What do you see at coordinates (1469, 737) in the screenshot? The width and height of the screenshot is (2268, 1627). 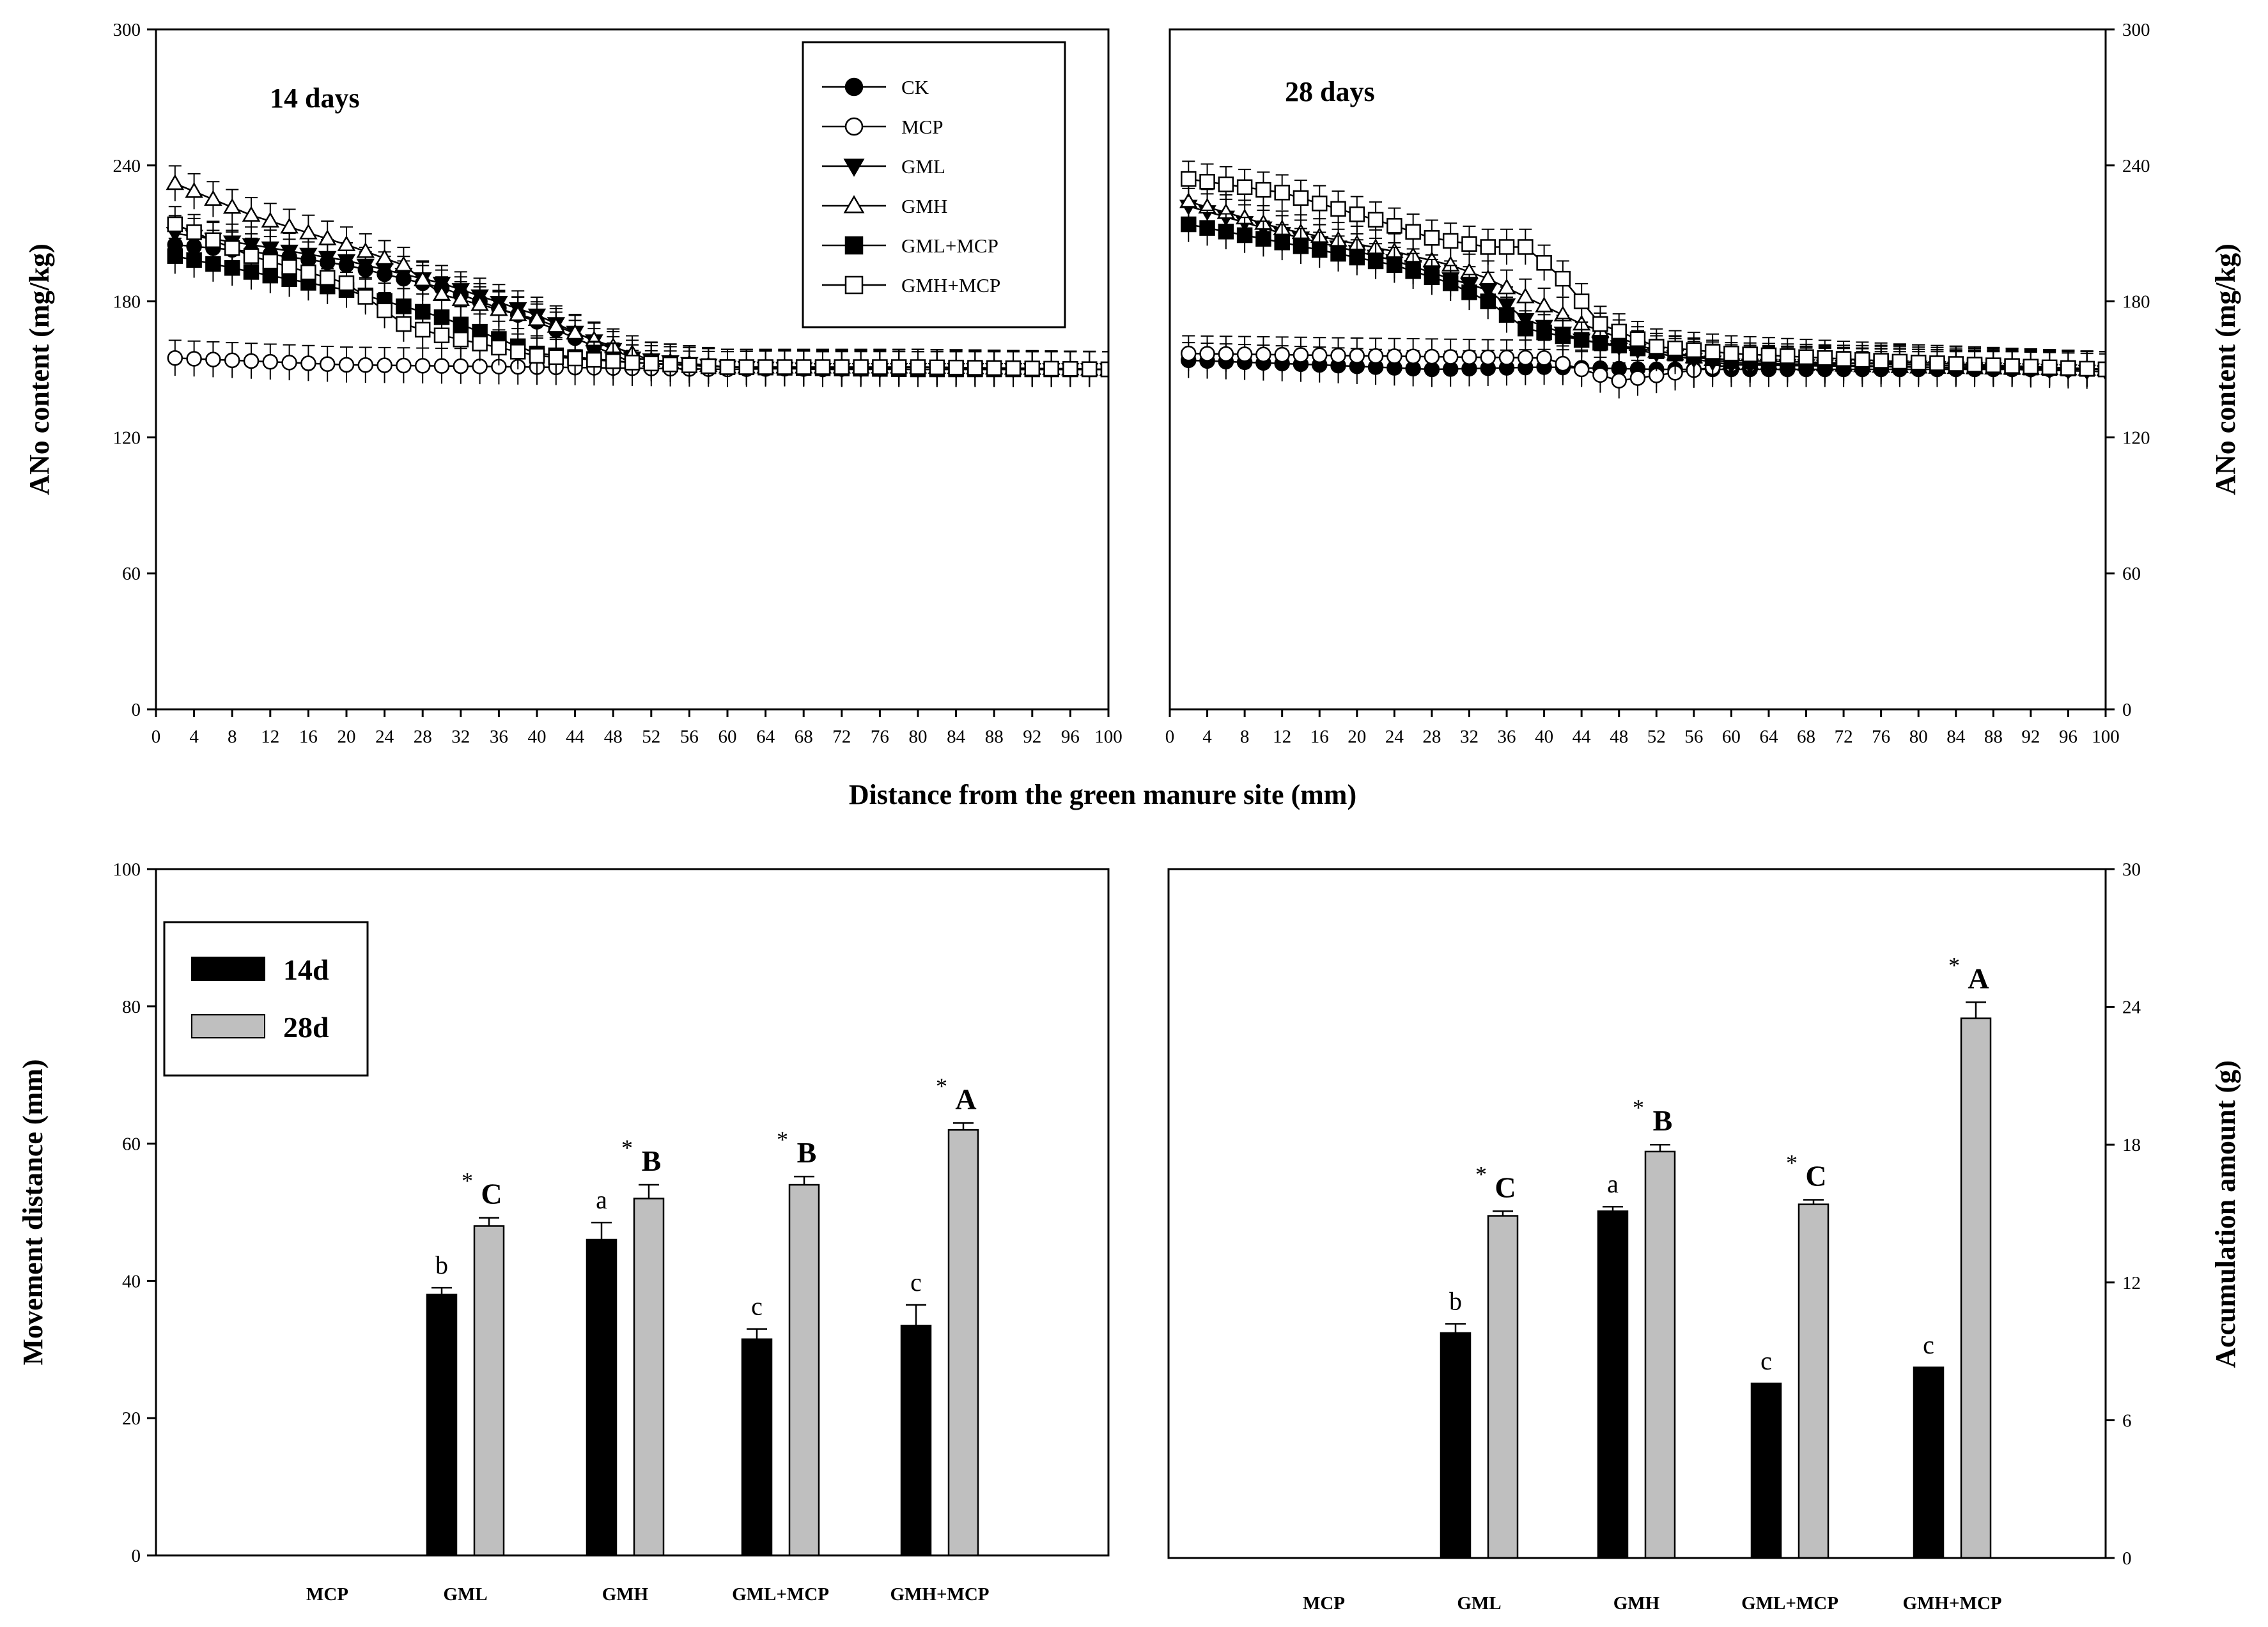 I see `x-tick-label: 32` at bounding box center [1469, 737].